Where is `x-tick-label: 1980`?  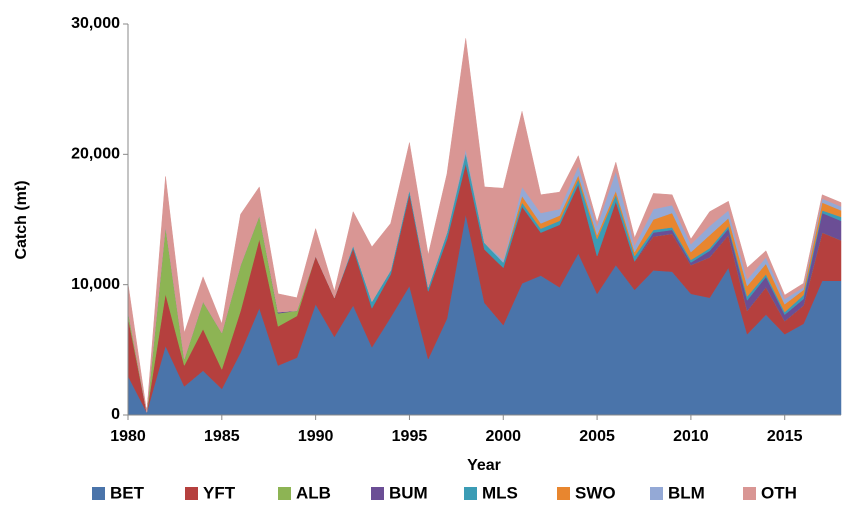 x-tick-label: 1980 is located at coordinates (128, 436).